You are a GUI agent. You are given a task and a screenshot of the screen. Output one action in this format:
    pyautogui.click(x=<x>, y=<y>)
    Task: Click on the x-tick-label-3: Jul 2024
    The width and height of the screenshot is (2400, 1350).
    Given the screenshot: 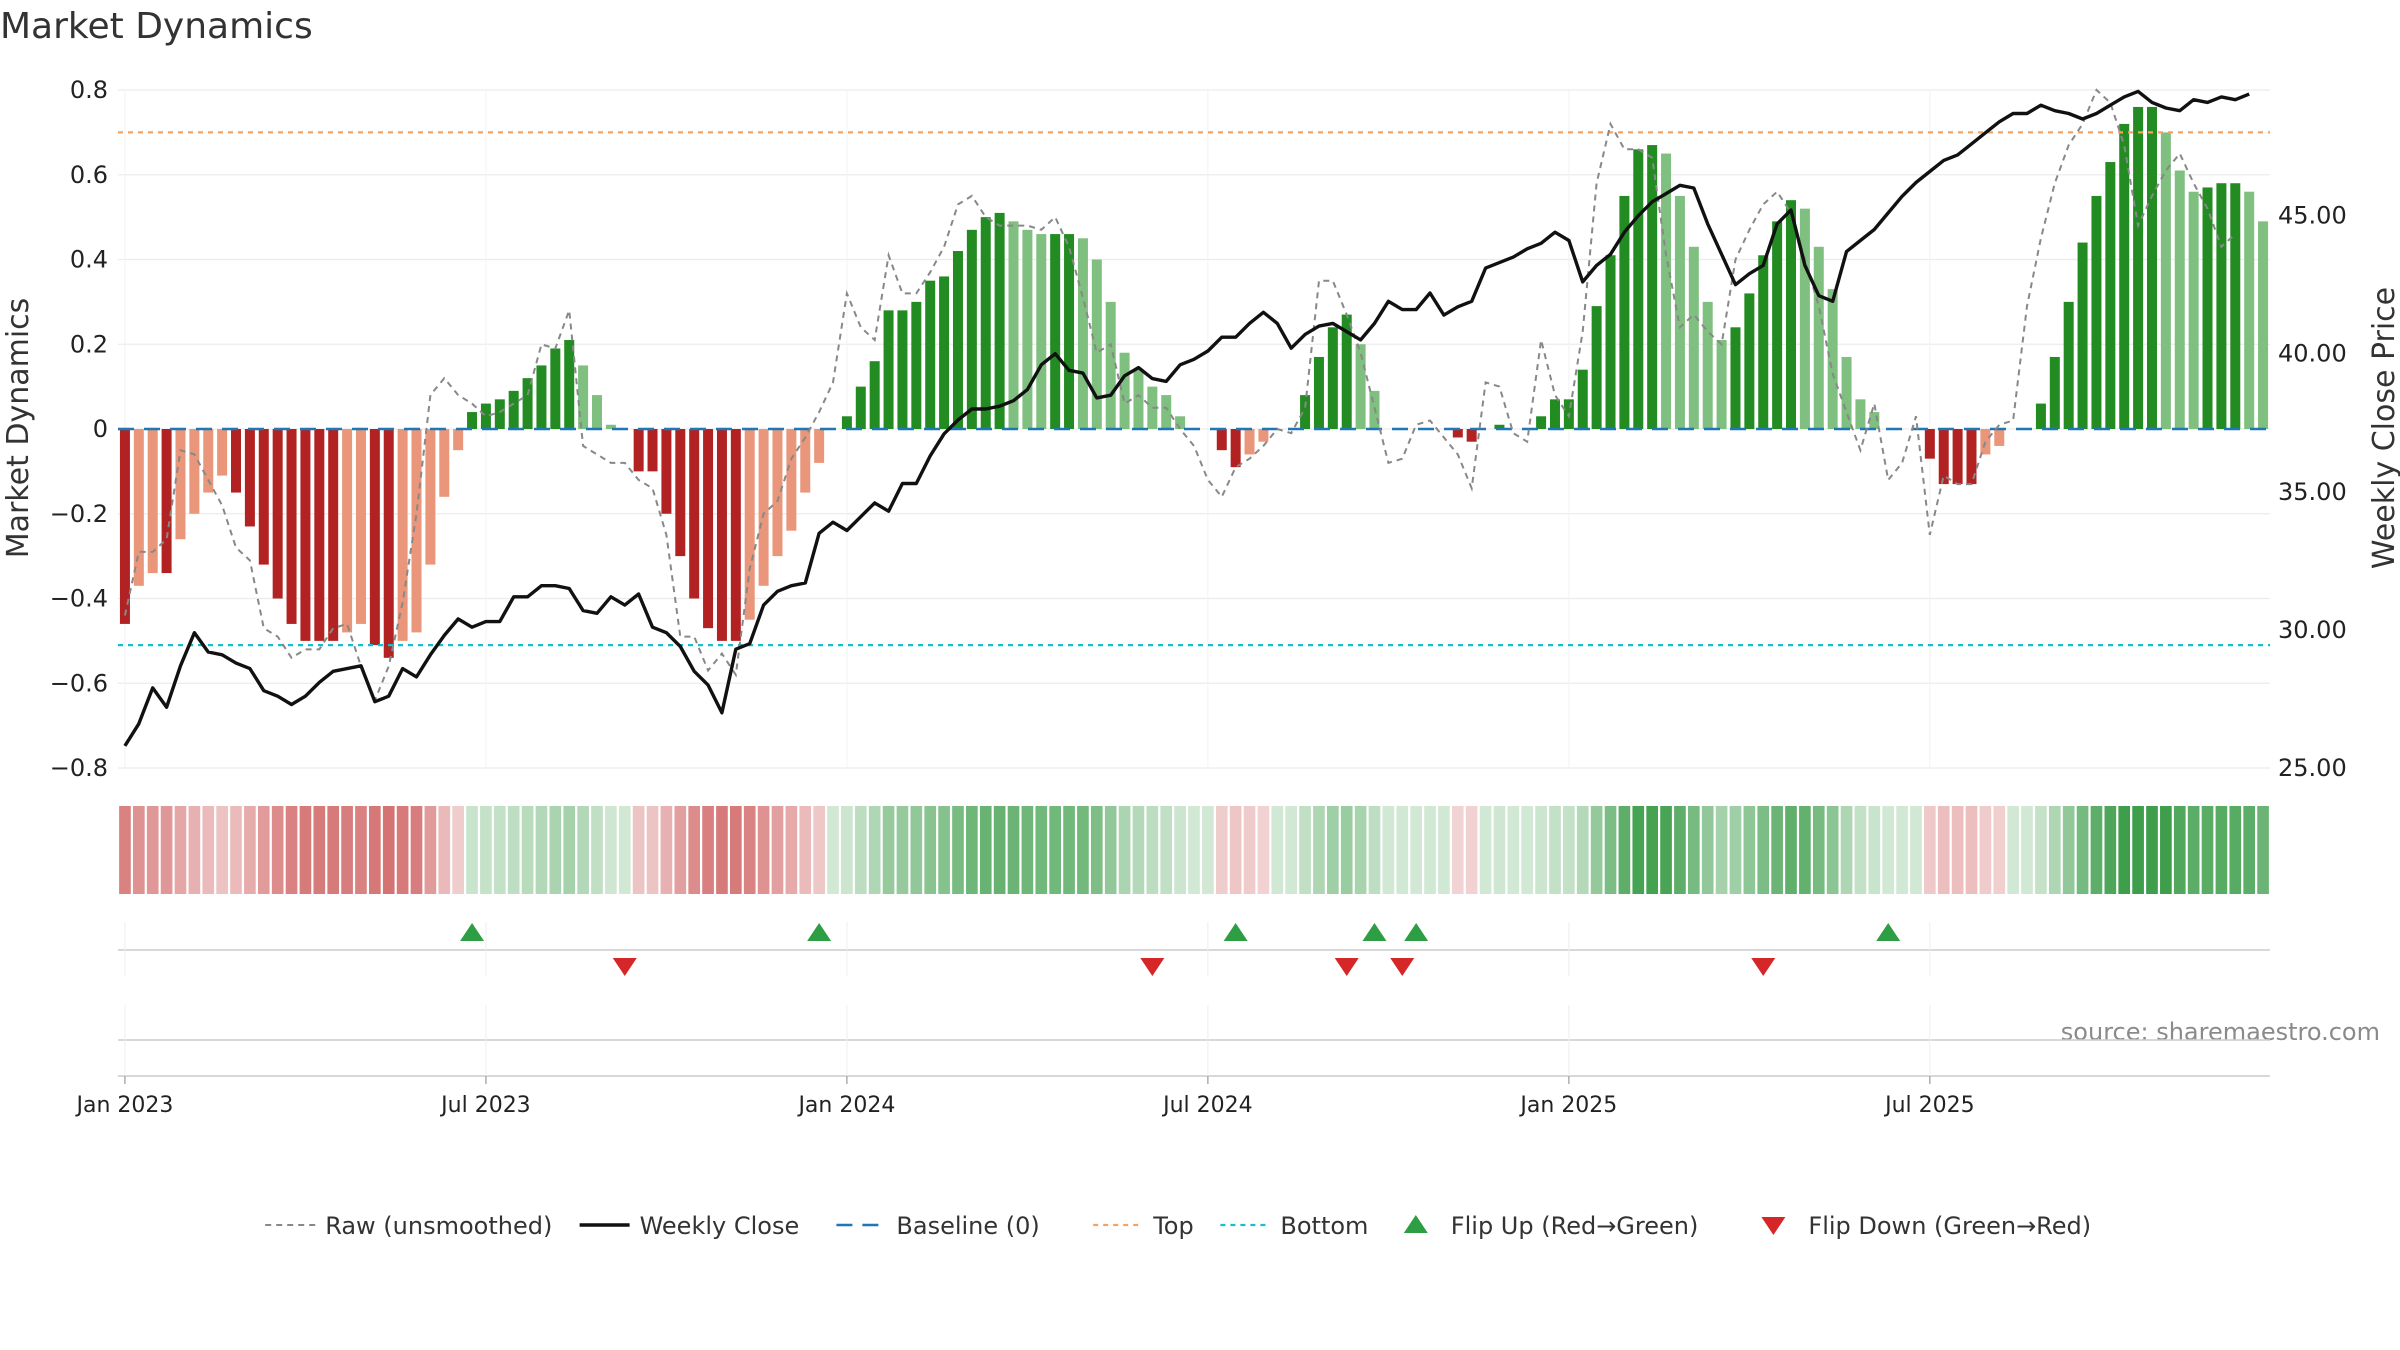 What is the action you would take?
    pyautogui.click(x=1207, y=1105)
    